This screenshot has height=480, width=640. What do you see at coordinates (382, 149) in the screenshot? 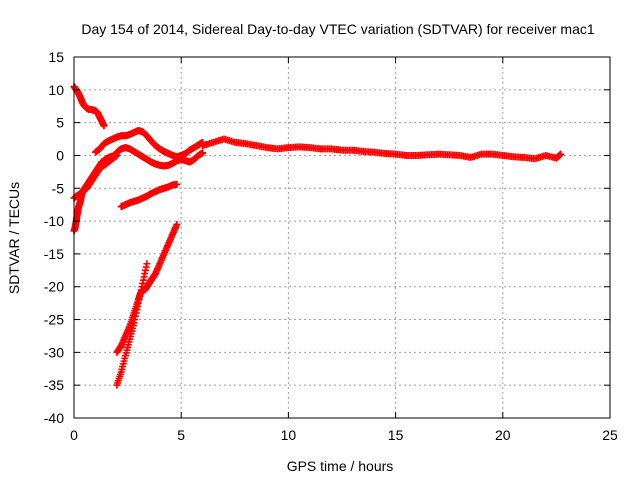
I see `series-long-tail` at bounding box center [382, 149].